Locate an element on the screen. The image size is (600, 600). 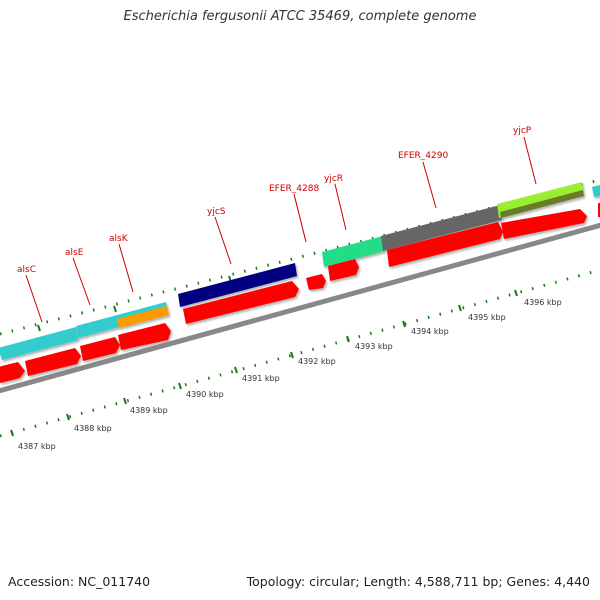
feature-alsC-cyan is located at coordinates (39, 343).